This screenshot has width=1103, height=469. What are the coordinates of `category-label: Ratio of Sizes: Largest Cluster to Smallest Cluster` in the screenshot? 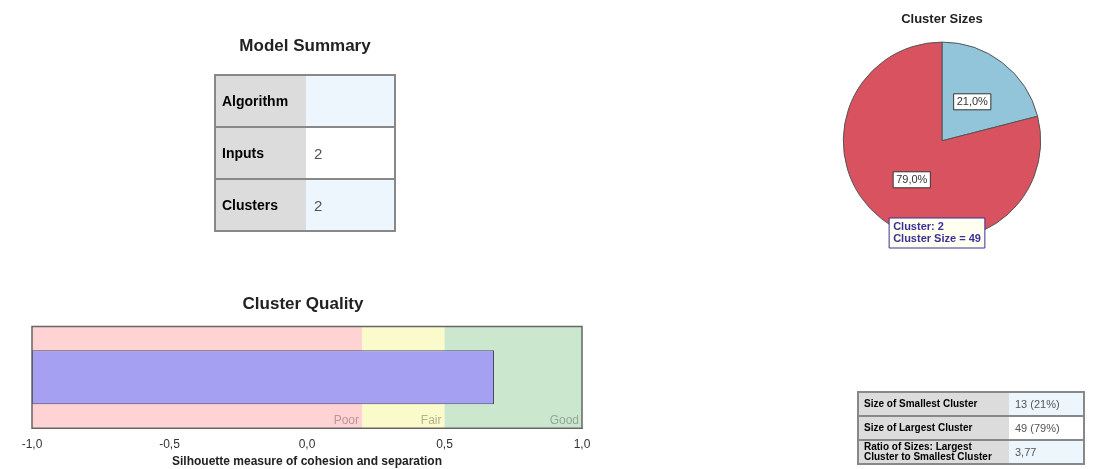 It's located at (933, 452).